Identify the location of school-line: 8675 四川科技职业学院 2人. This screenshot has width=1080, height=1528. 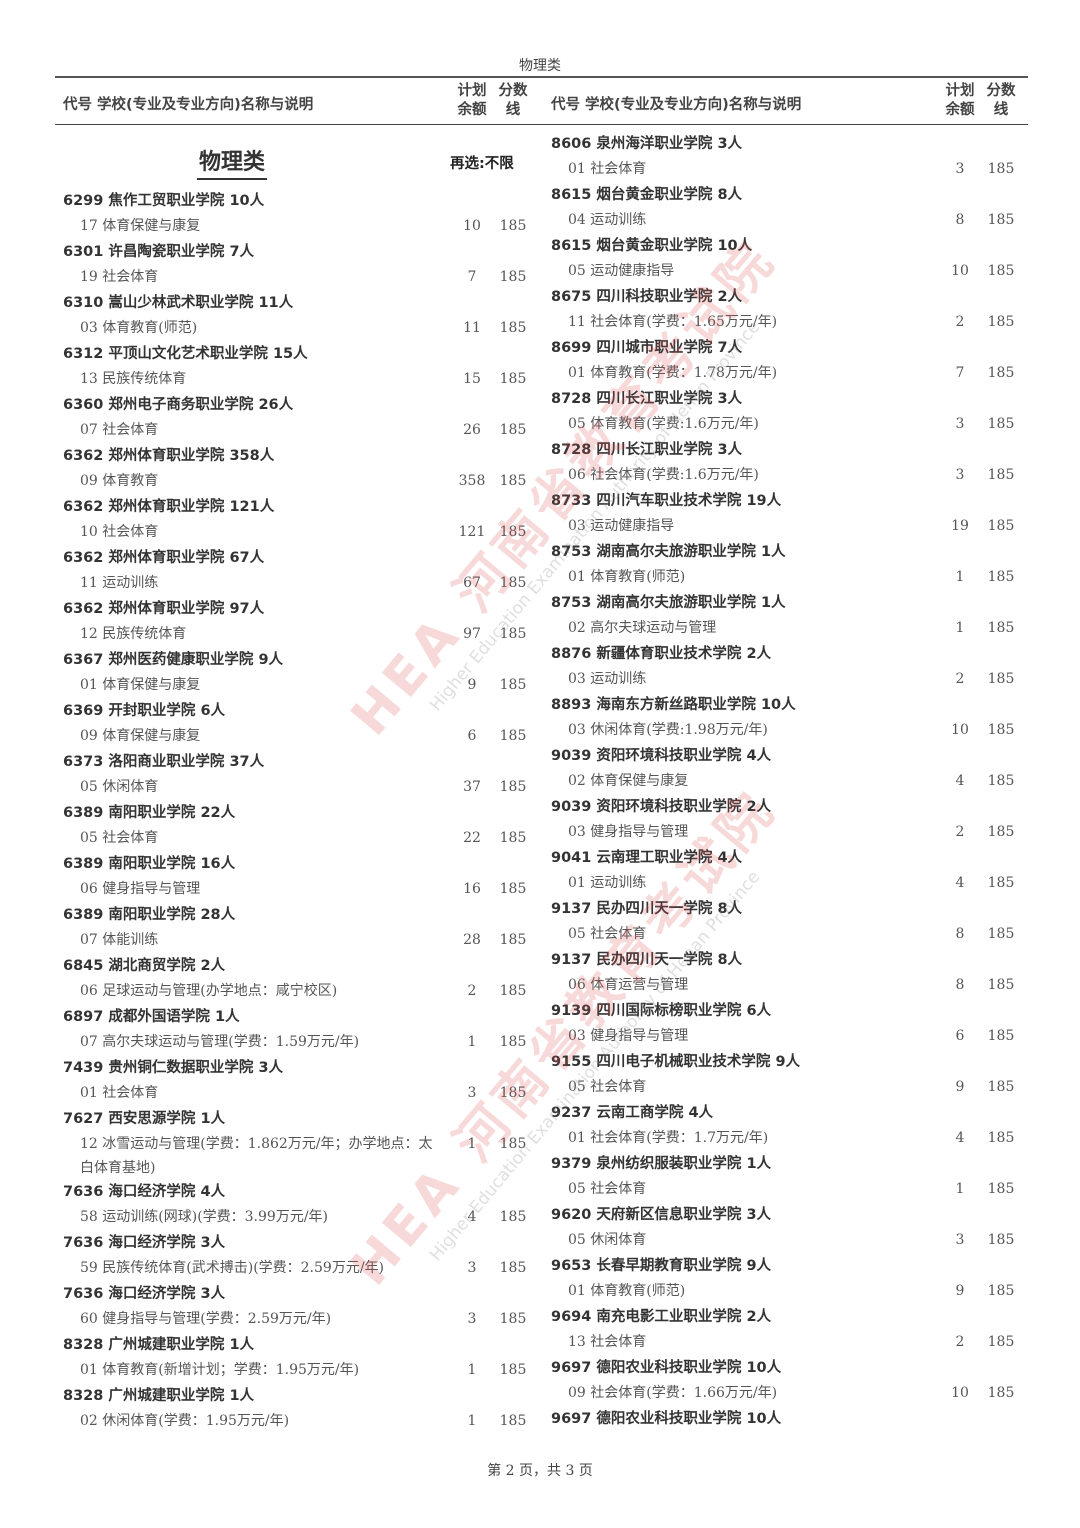
(647, 297).